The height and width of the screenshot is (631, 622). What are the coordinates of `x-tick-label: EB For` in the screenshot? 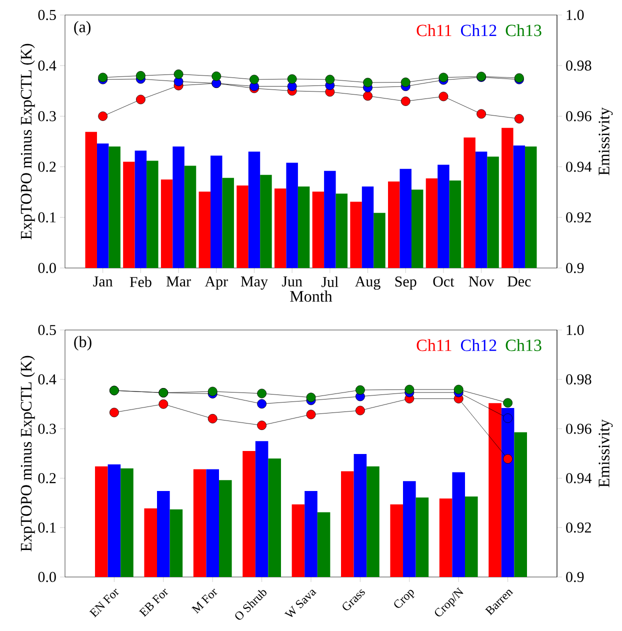 It's located at (153, 603).